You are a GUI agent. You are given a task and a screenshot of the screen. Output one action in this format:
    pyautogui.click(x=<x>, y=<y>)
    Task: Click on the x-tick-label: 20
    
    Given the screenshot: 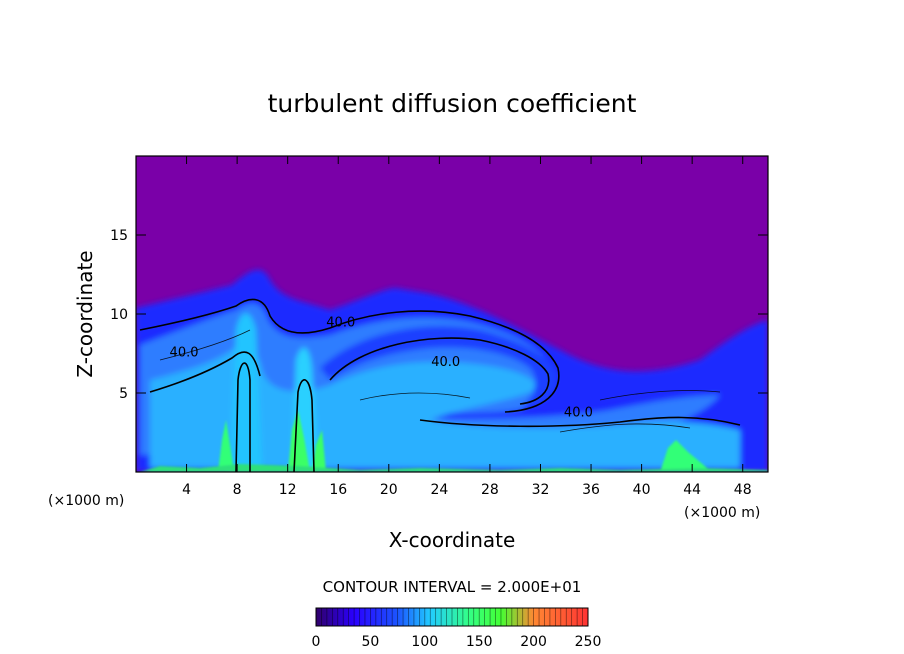 What is the action you would take?
    pyautogui.click(x=389, y=490)
    